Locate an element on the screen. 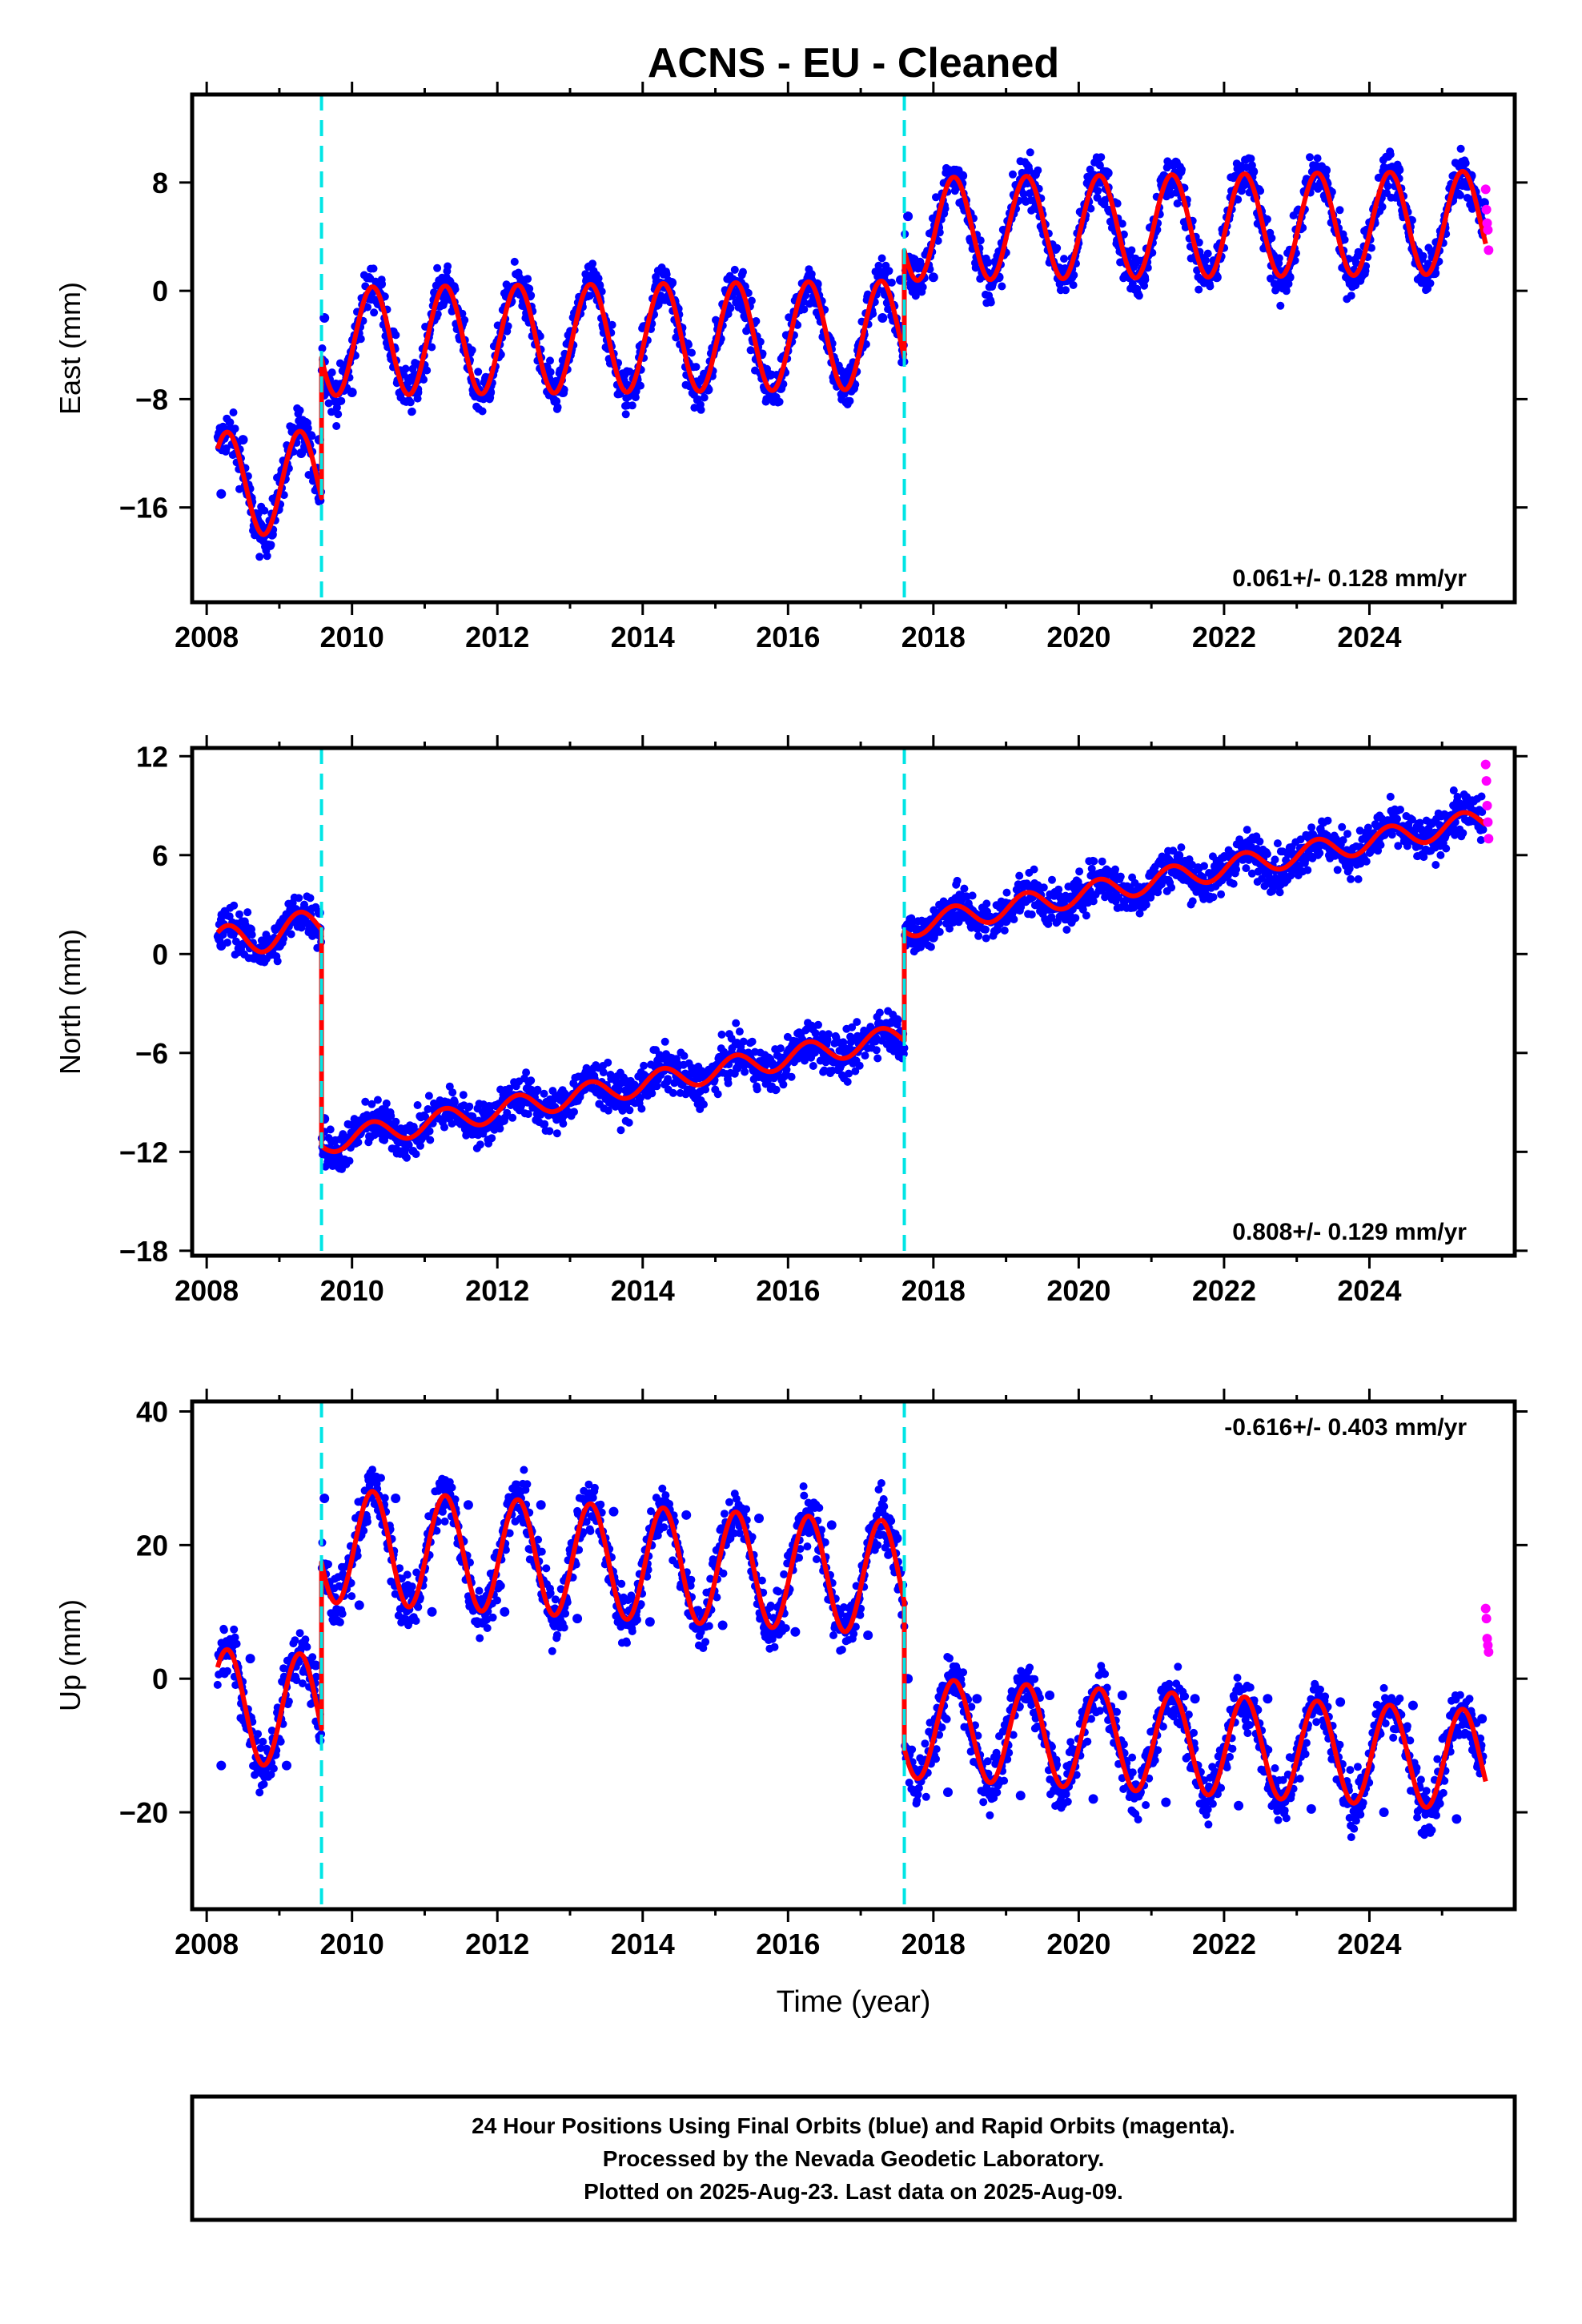 Image resolution: width=1582 pixels, height=2324 pixels. north-rapid-orbit-point is located at coordinates (1487, 806).